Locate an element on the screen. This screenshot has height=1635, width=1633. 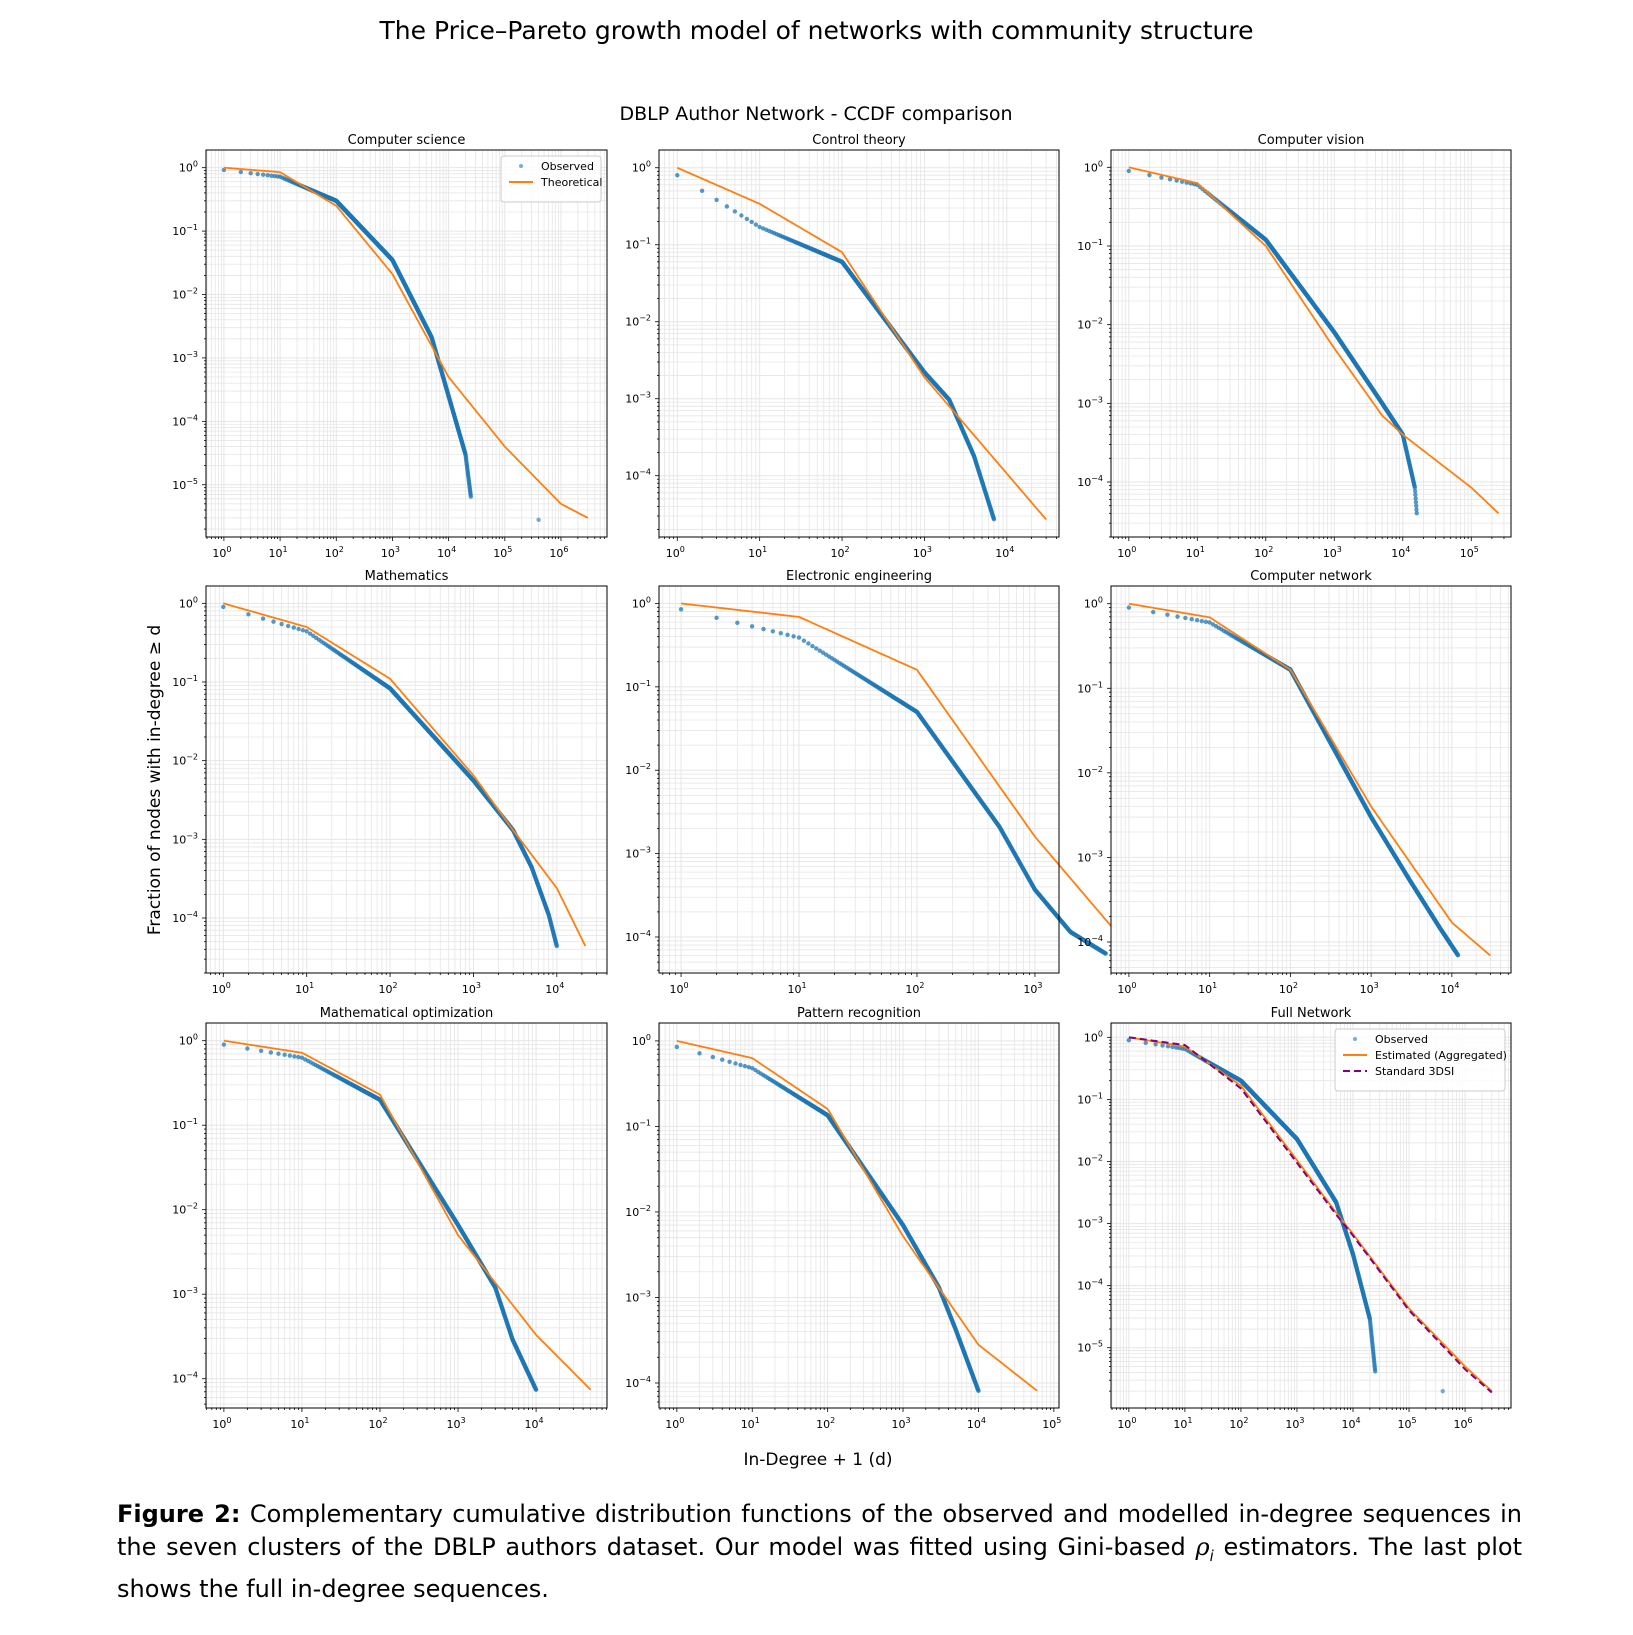
subplot-title: Control theory is located at coordinates (859, 140).